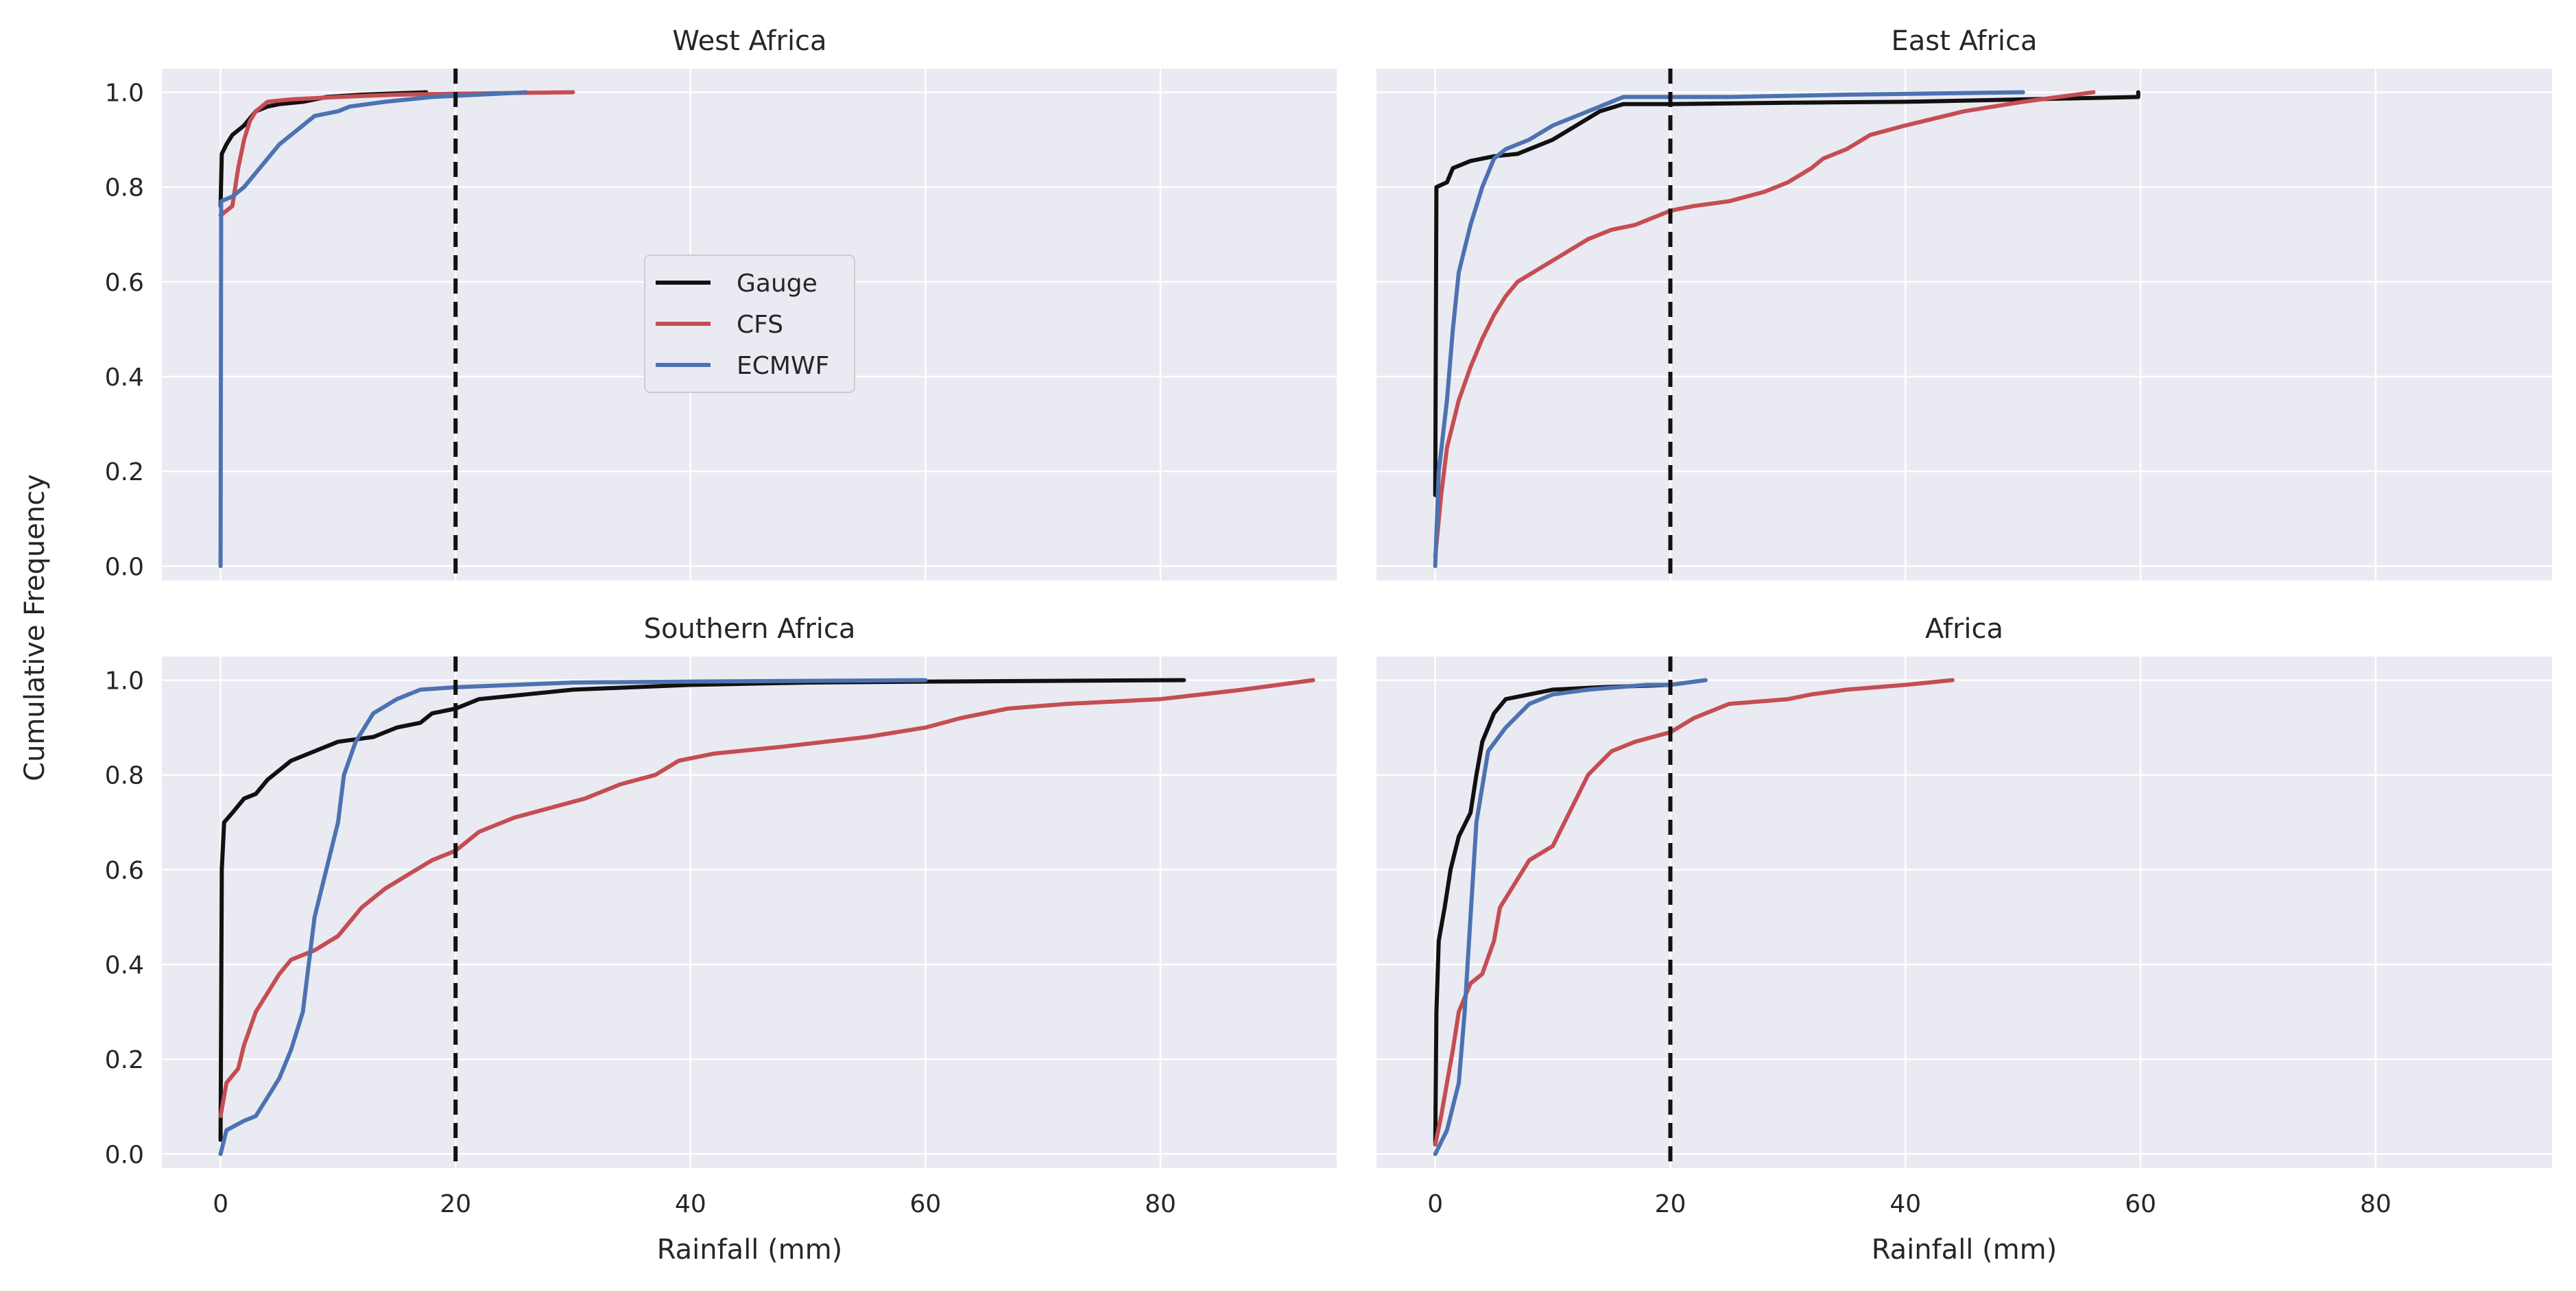 This screenshot has width=2576, height=1291. I want to click on legend-box, so click(749, 323).